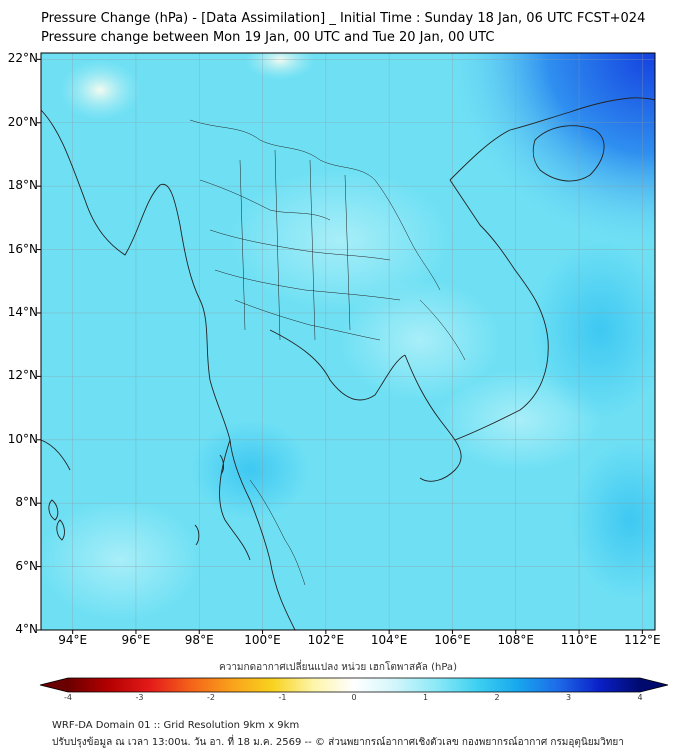 The image size is (676, 756). I want to click on colorbar-tick-label: 0, so click(354, 697).